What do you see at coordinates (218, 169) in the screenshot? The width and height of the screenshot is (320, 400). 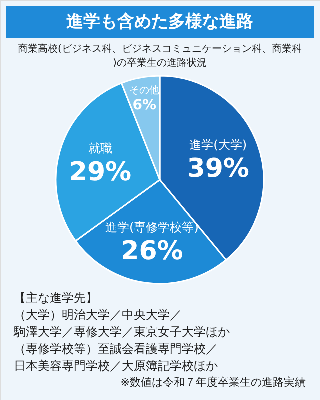 I see `data-label: 39%` at bounding box center [218, 169].